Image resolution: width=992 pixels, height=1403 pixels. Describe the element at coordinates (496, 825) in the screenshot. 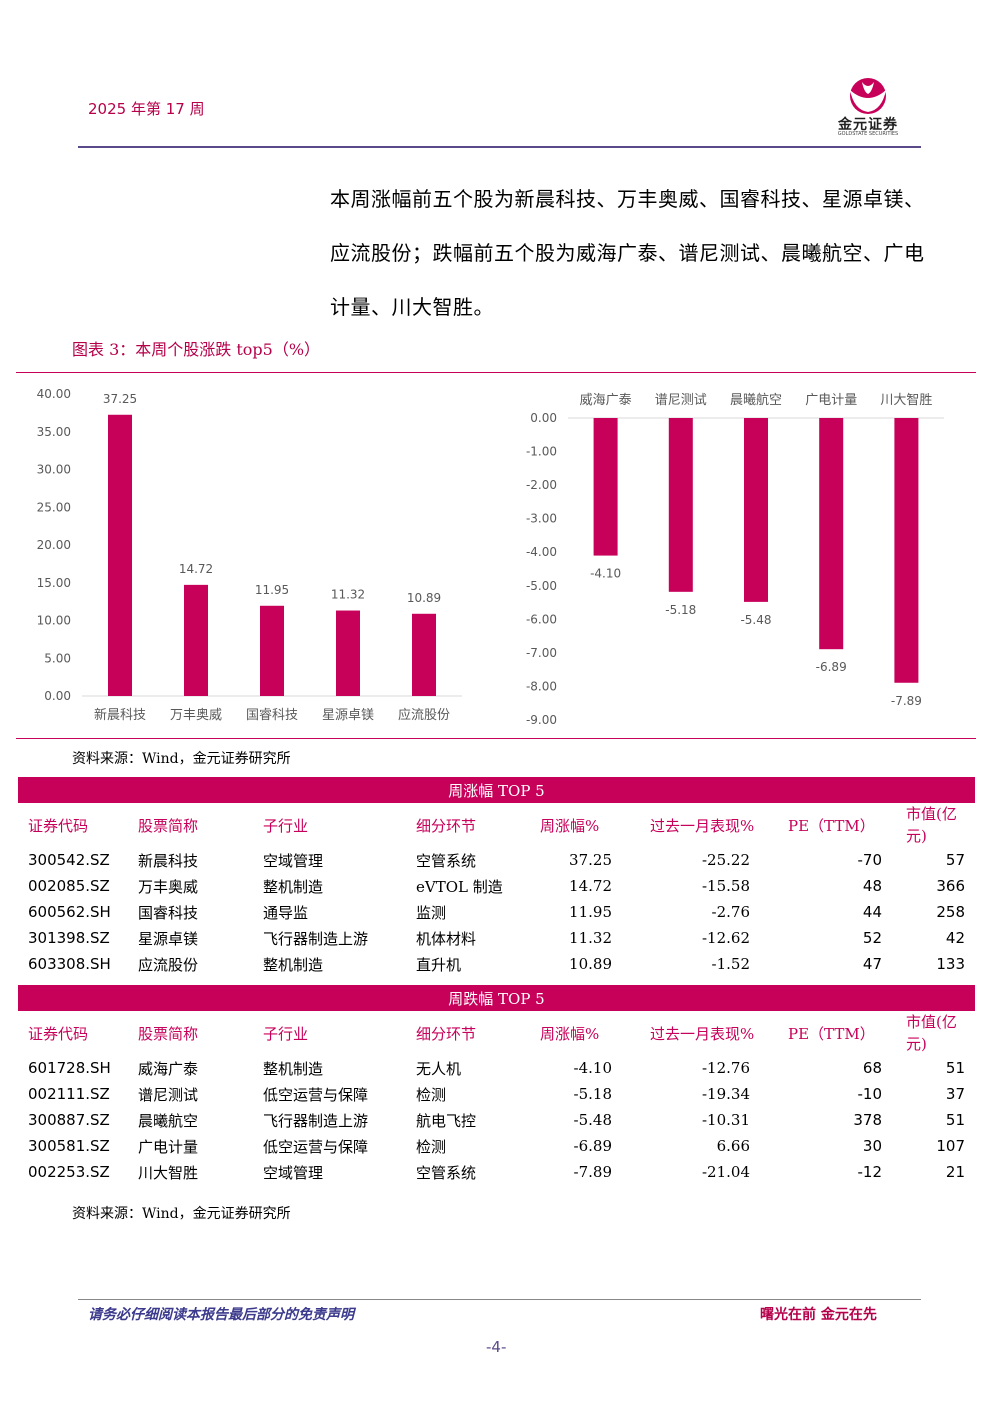

I see `table-gainers-header-row: 证券代码 股票简称 子行业 细分环节 周涨幅% 过去一月表现% PE（TTM） 市值(亿元)` at that location.